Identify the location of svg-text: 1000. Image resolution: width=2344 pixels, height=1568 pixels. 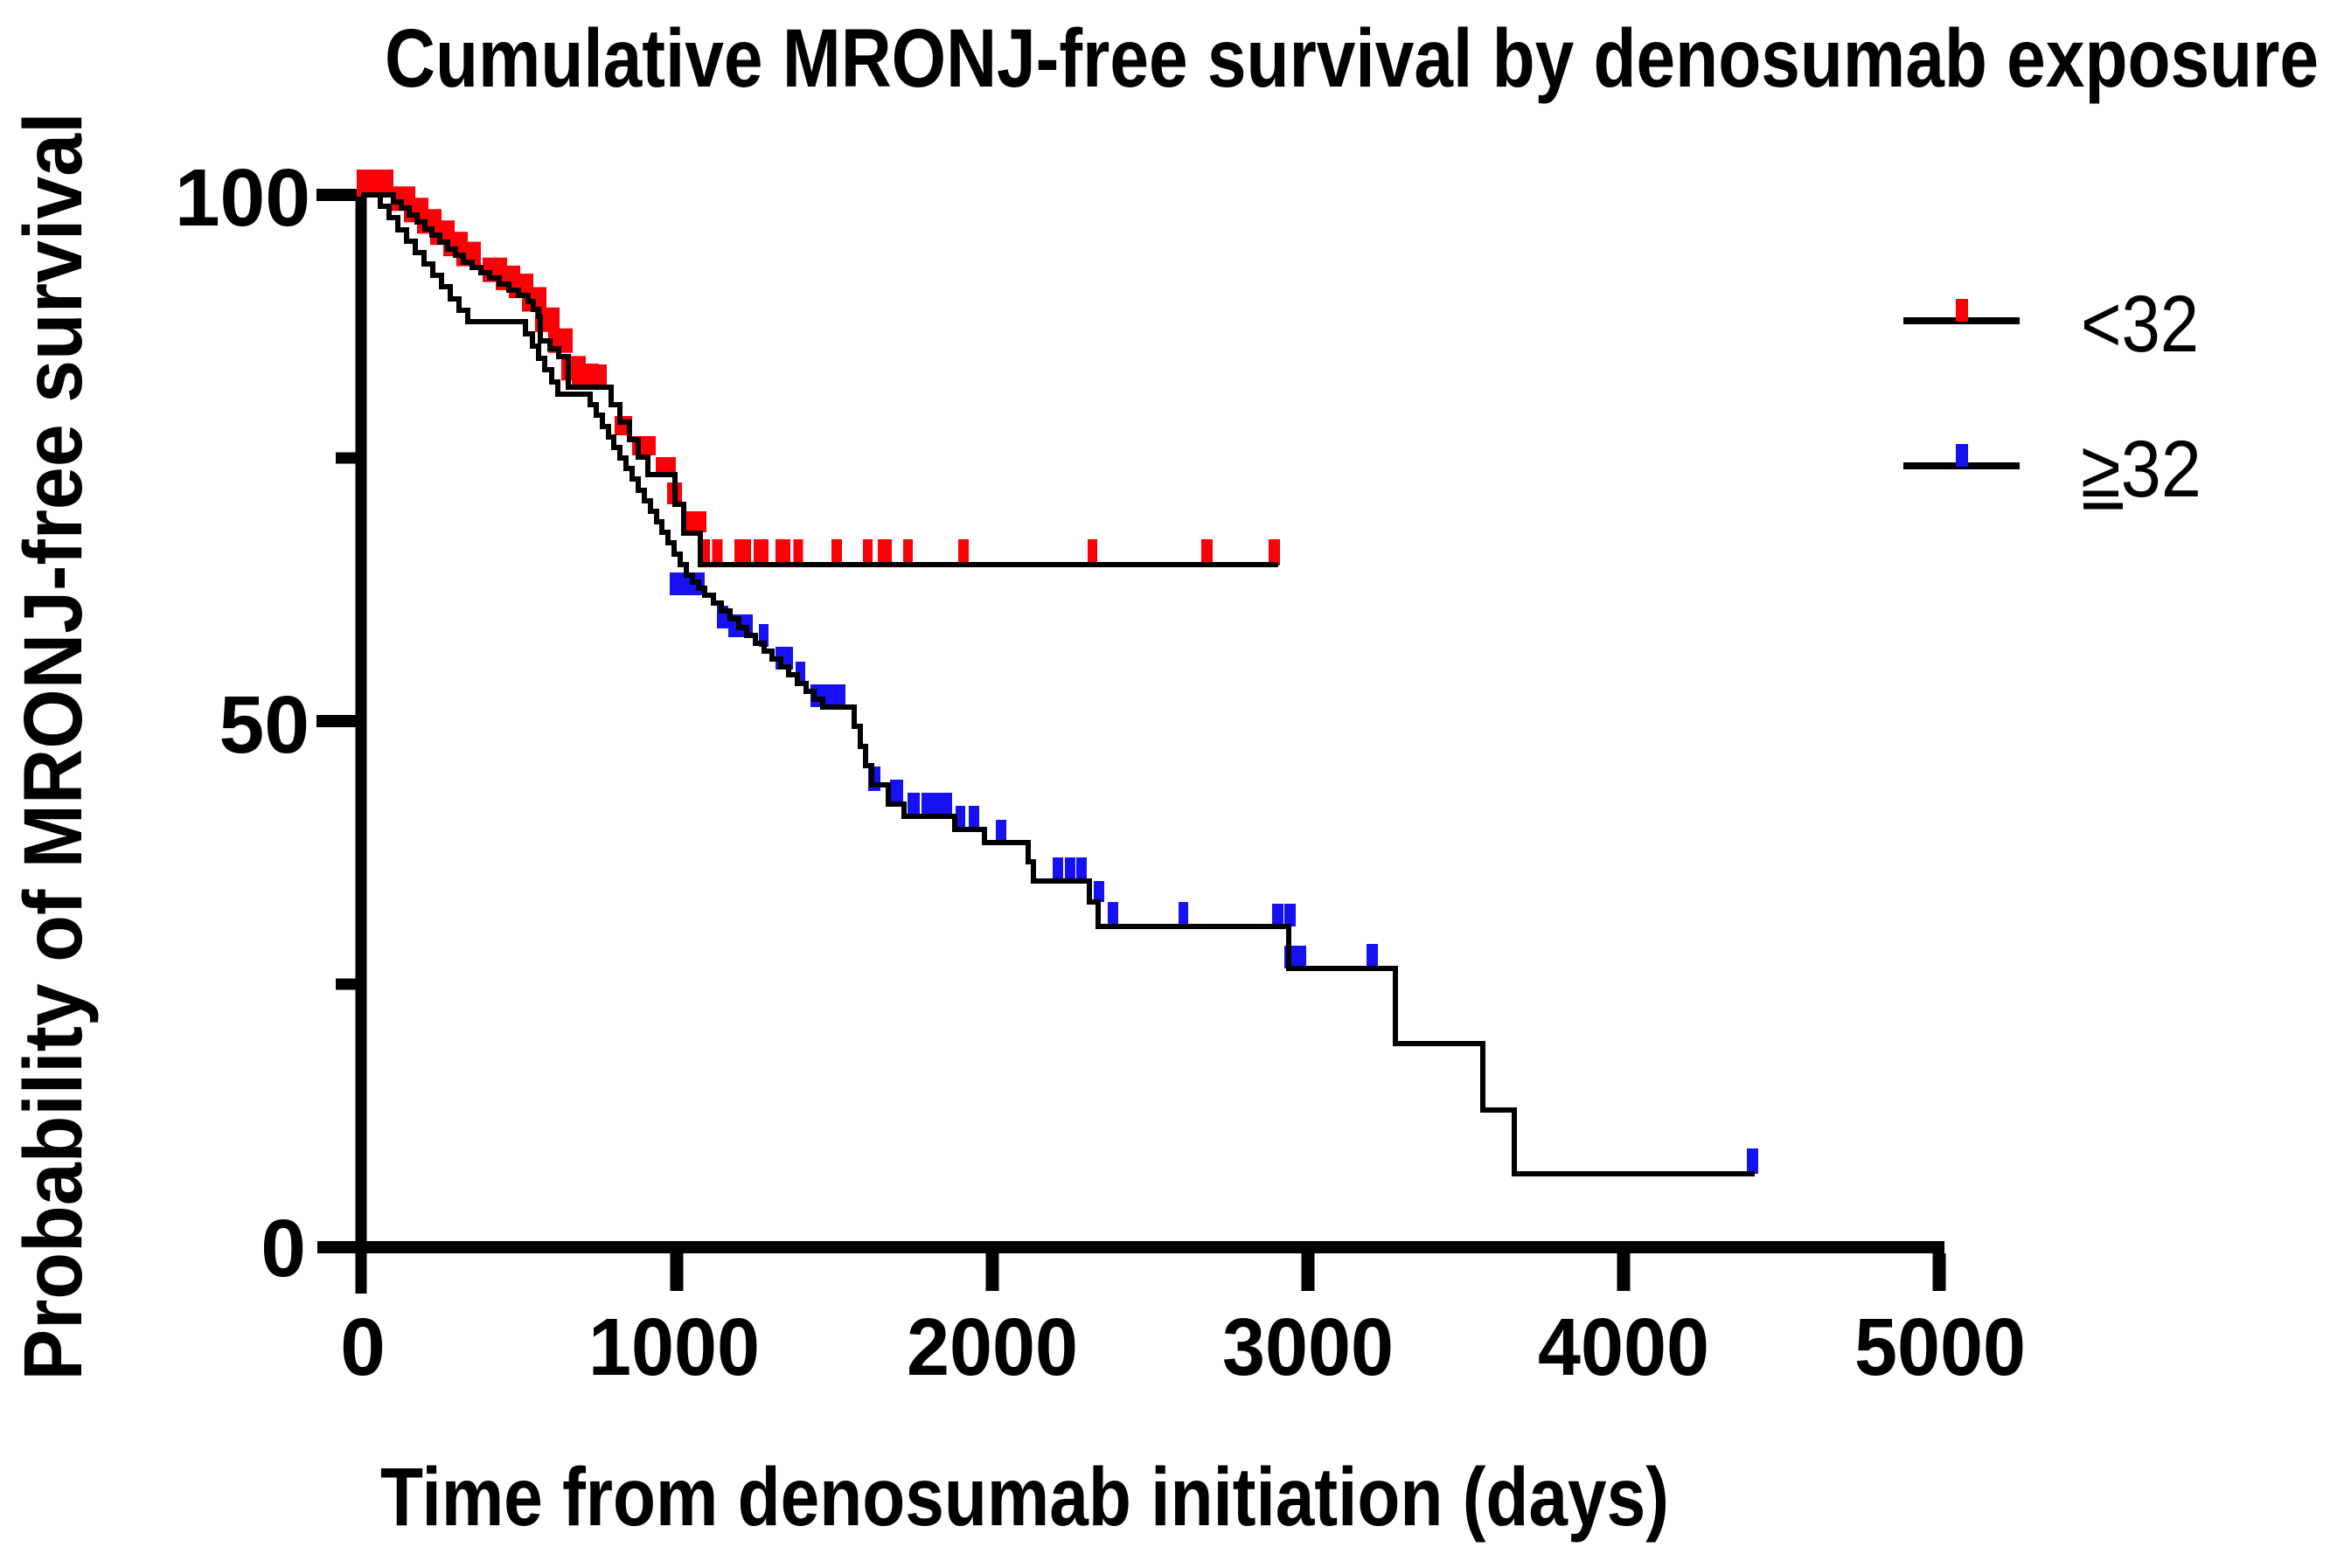
(674, 1346).